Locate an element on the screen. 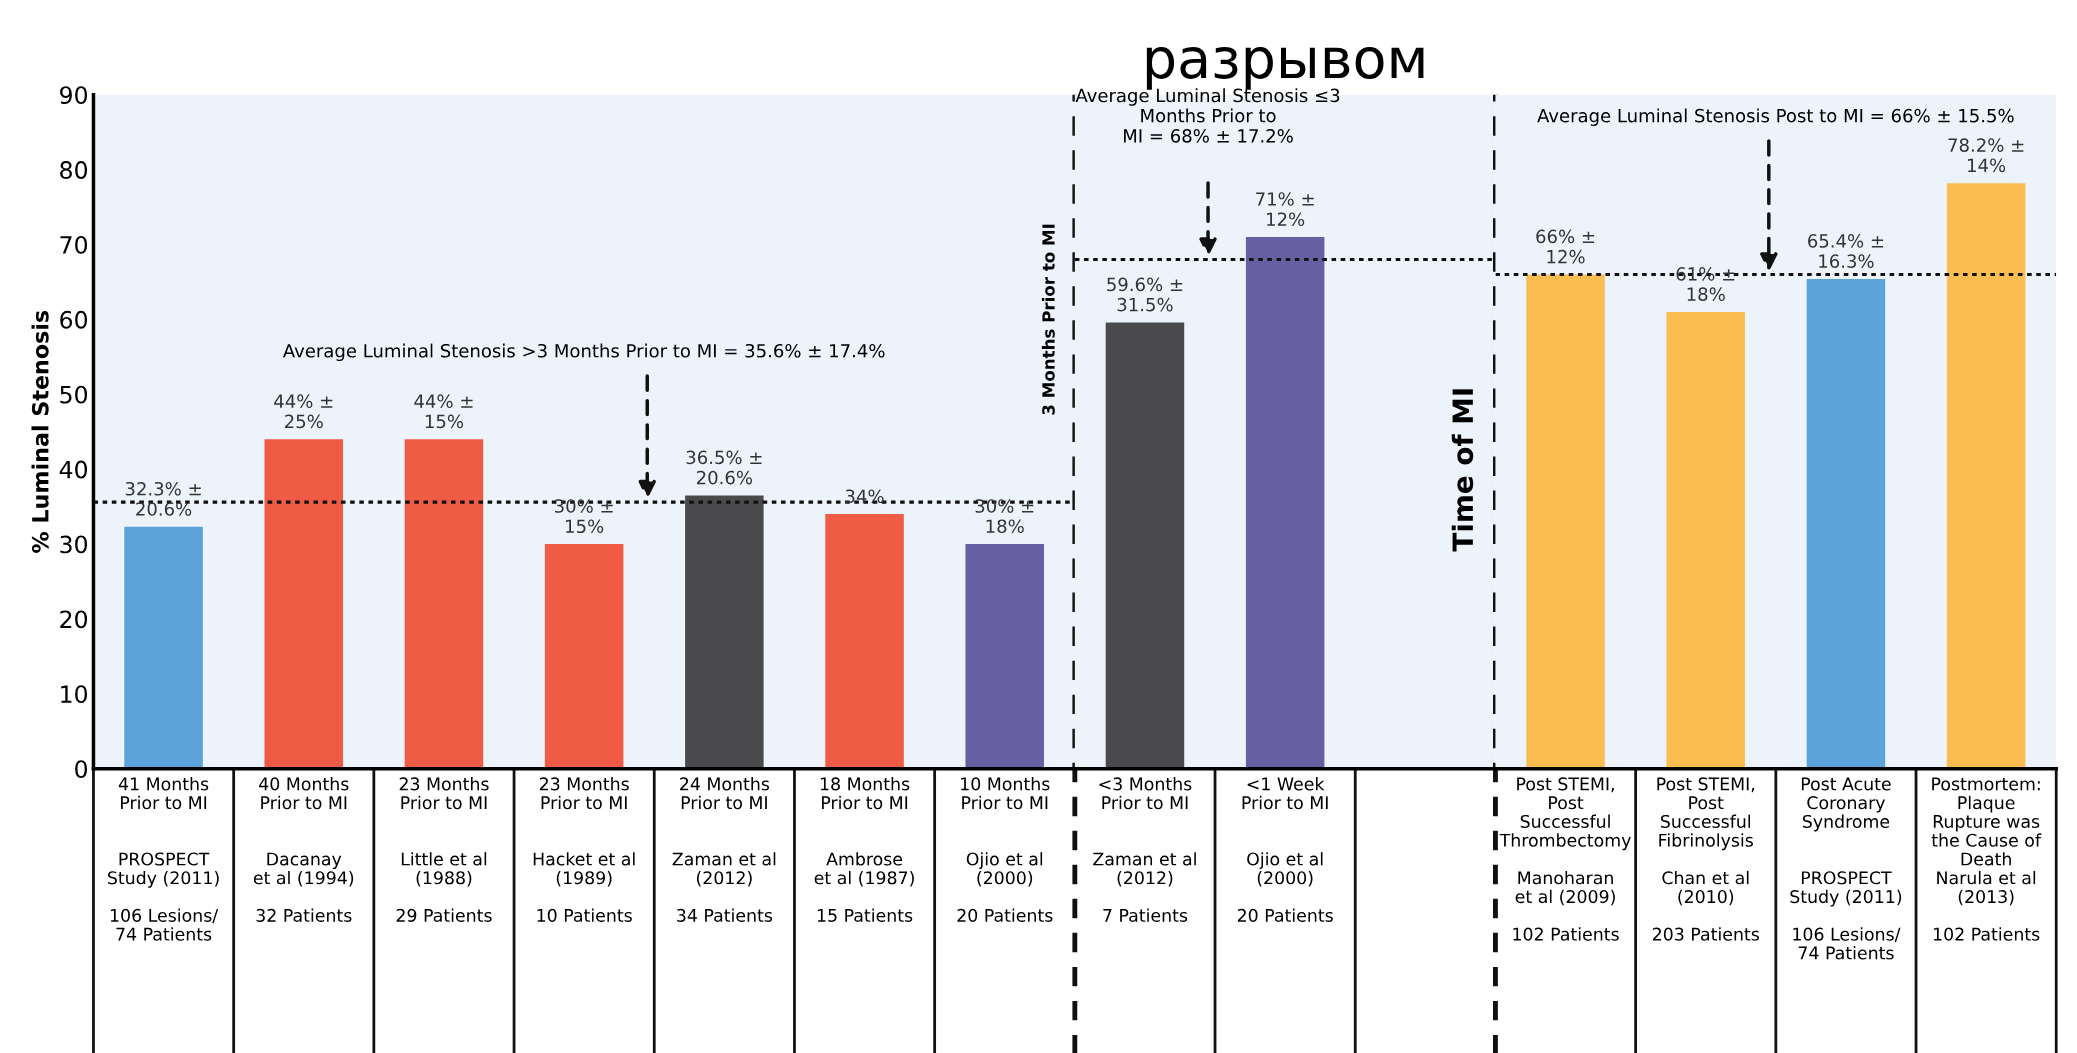 The image size is (2077, 1053). category-label: <1 Week Prior to MI Ojio et al (2000) 20 Patients is located at coordinates (1285, 849).